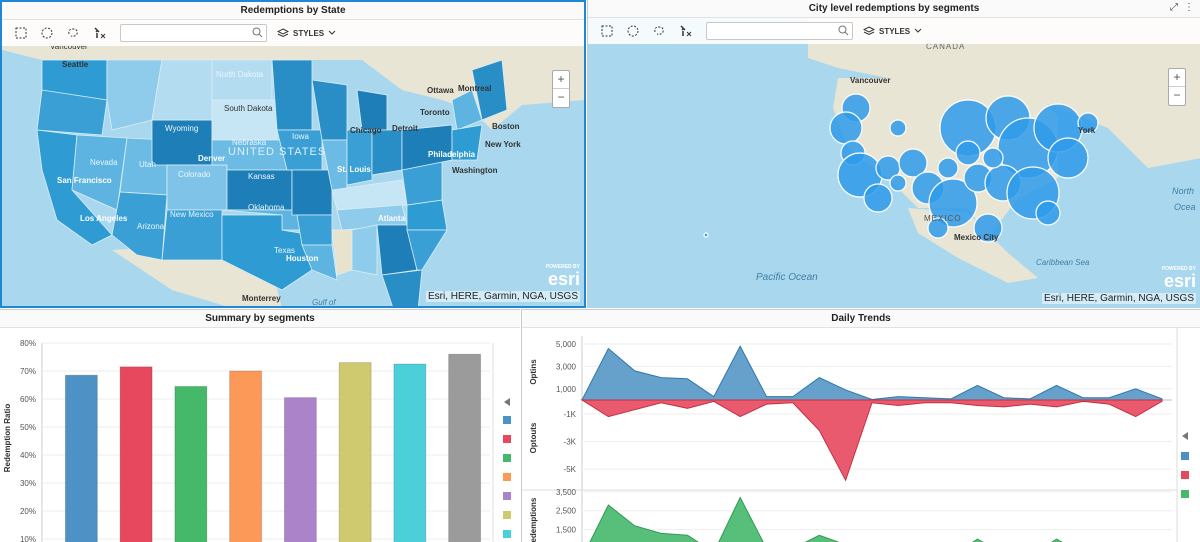 The width and height of the screenshot is (1200, 542). Describe the element at coordinates (435, 112) in the screenshot. I see `map-label: Toronto` at that location.